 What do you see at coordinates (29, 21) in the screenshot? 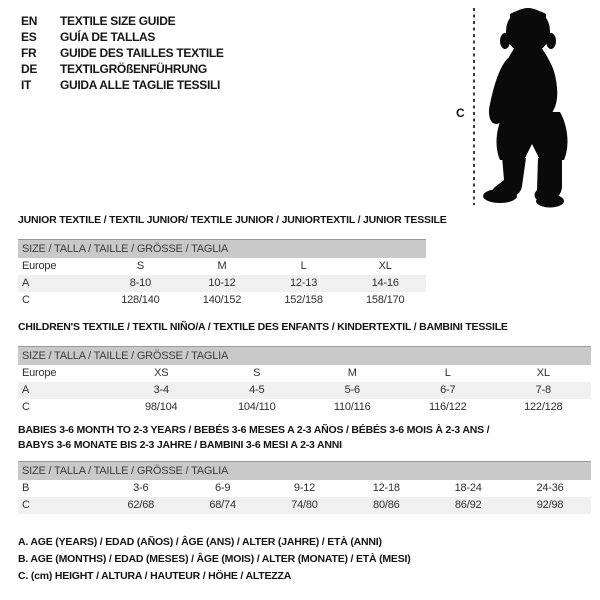
I see `lang-code: EN` at bounding box center [29, 21].